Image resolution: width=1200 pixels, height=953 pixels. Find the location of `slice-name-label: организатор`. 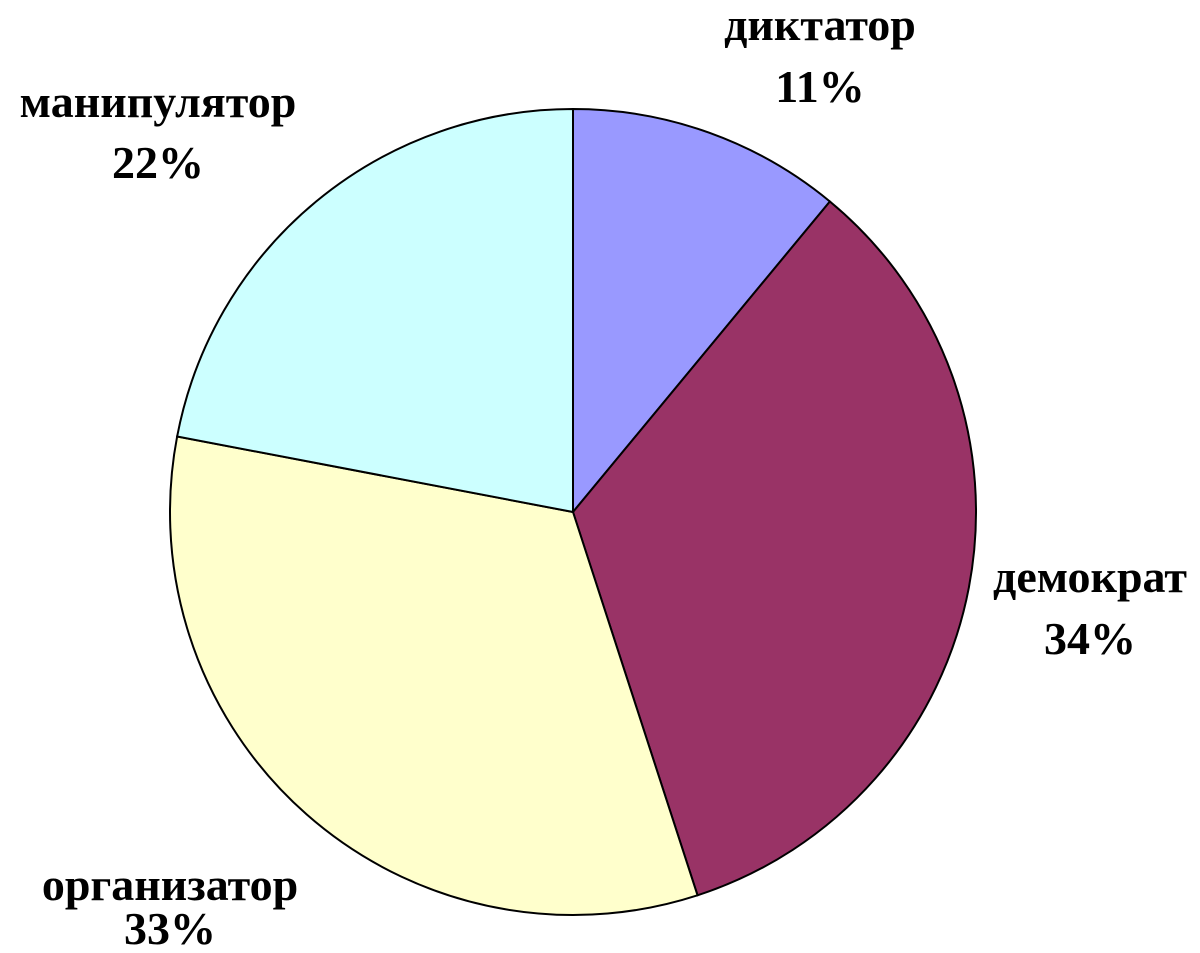

slice-name-label: организатор is located at coordinates (170, 884).